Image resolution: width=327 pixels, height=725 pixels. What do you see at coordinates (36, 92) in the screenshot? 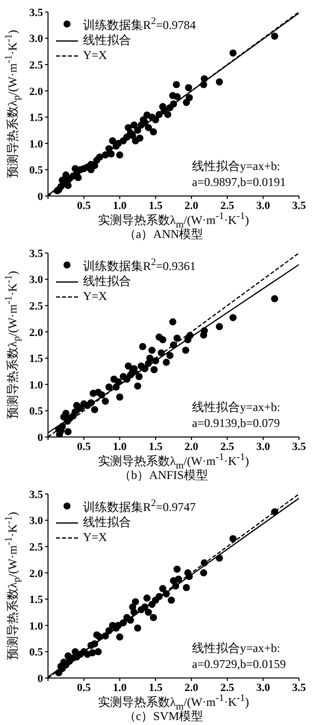
I see `y-tick-label: 2.0` at bounding box center [36, 92].